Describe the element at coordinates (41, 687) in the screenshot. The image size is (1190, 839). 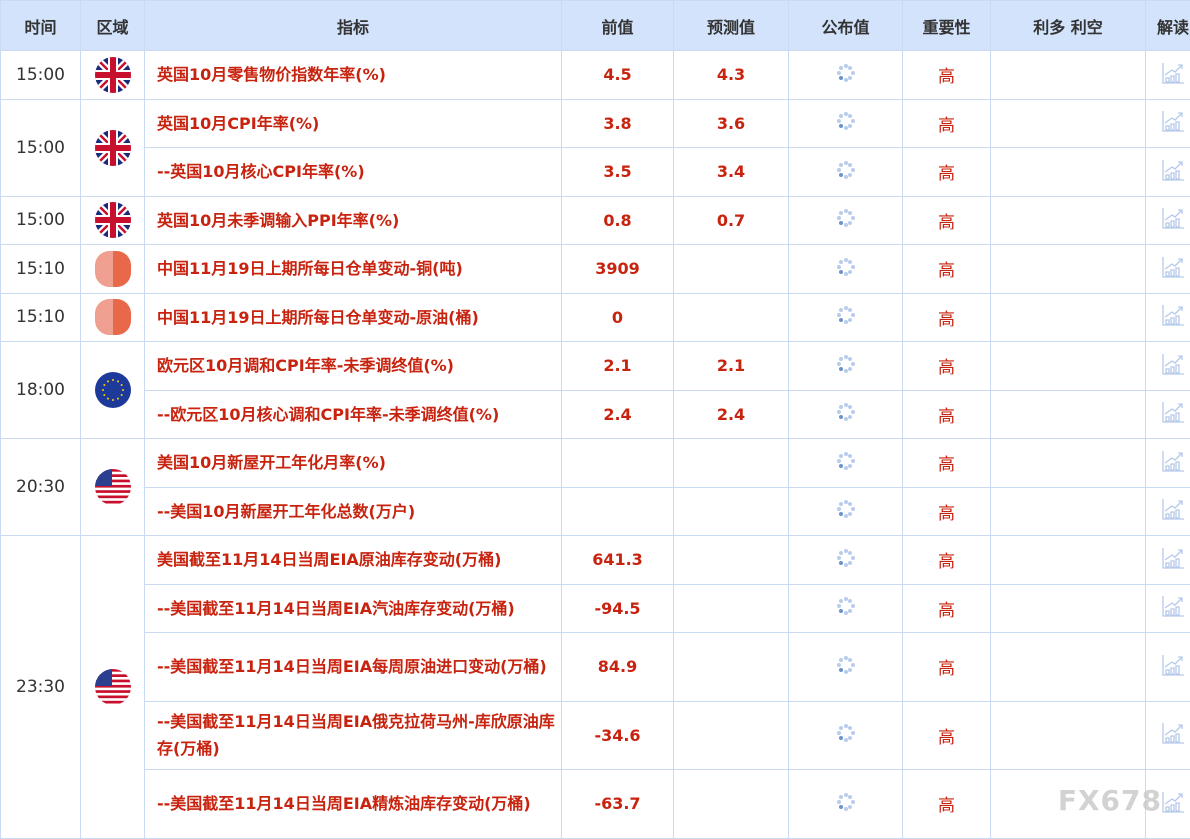
I see `event-time: 23:30` at that location.